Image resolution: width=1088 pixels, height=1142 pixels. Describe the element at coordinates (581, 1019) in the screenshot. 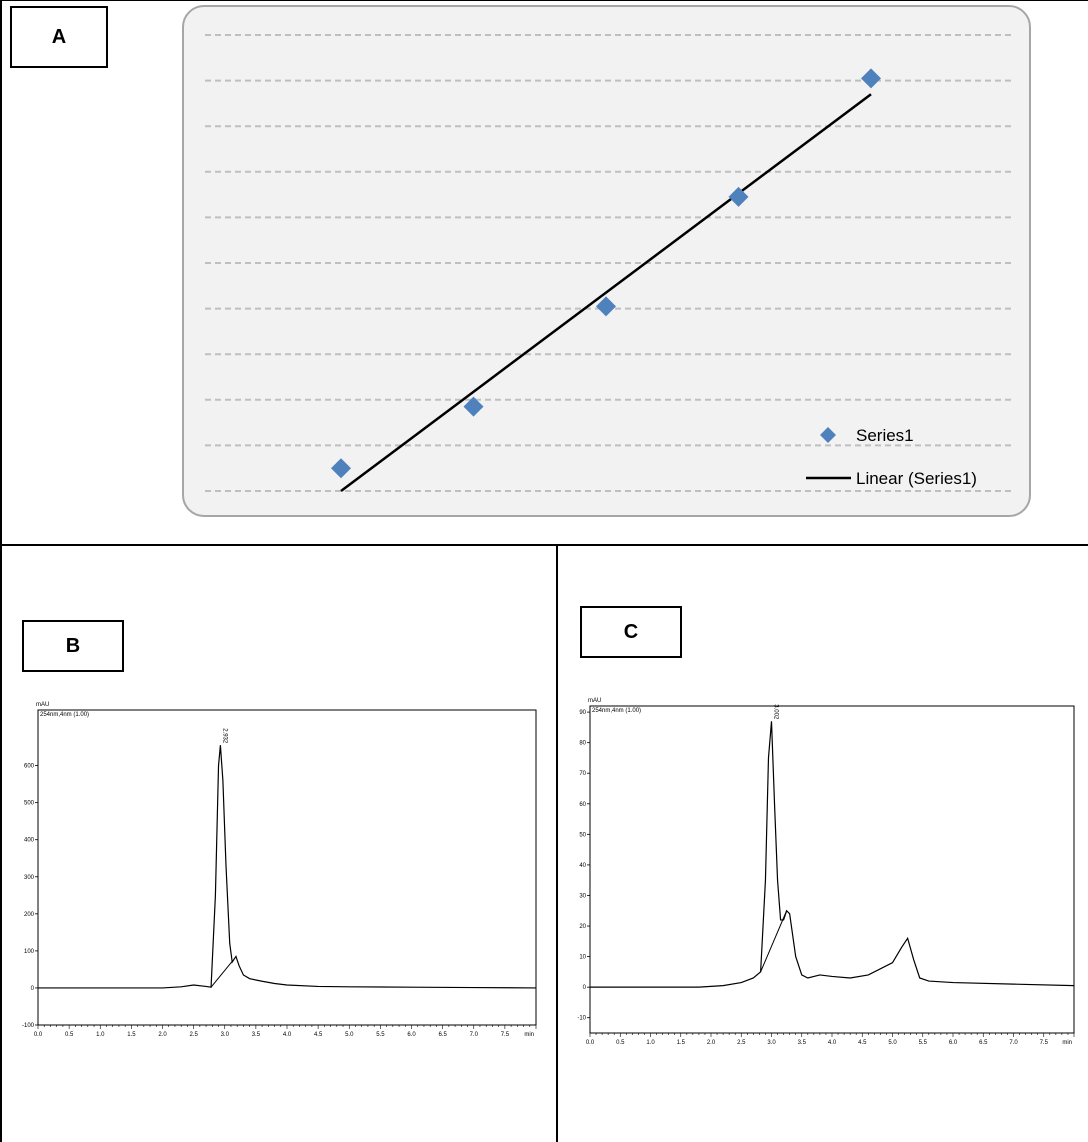

I see `y-tick-label-0: -10` at that location.